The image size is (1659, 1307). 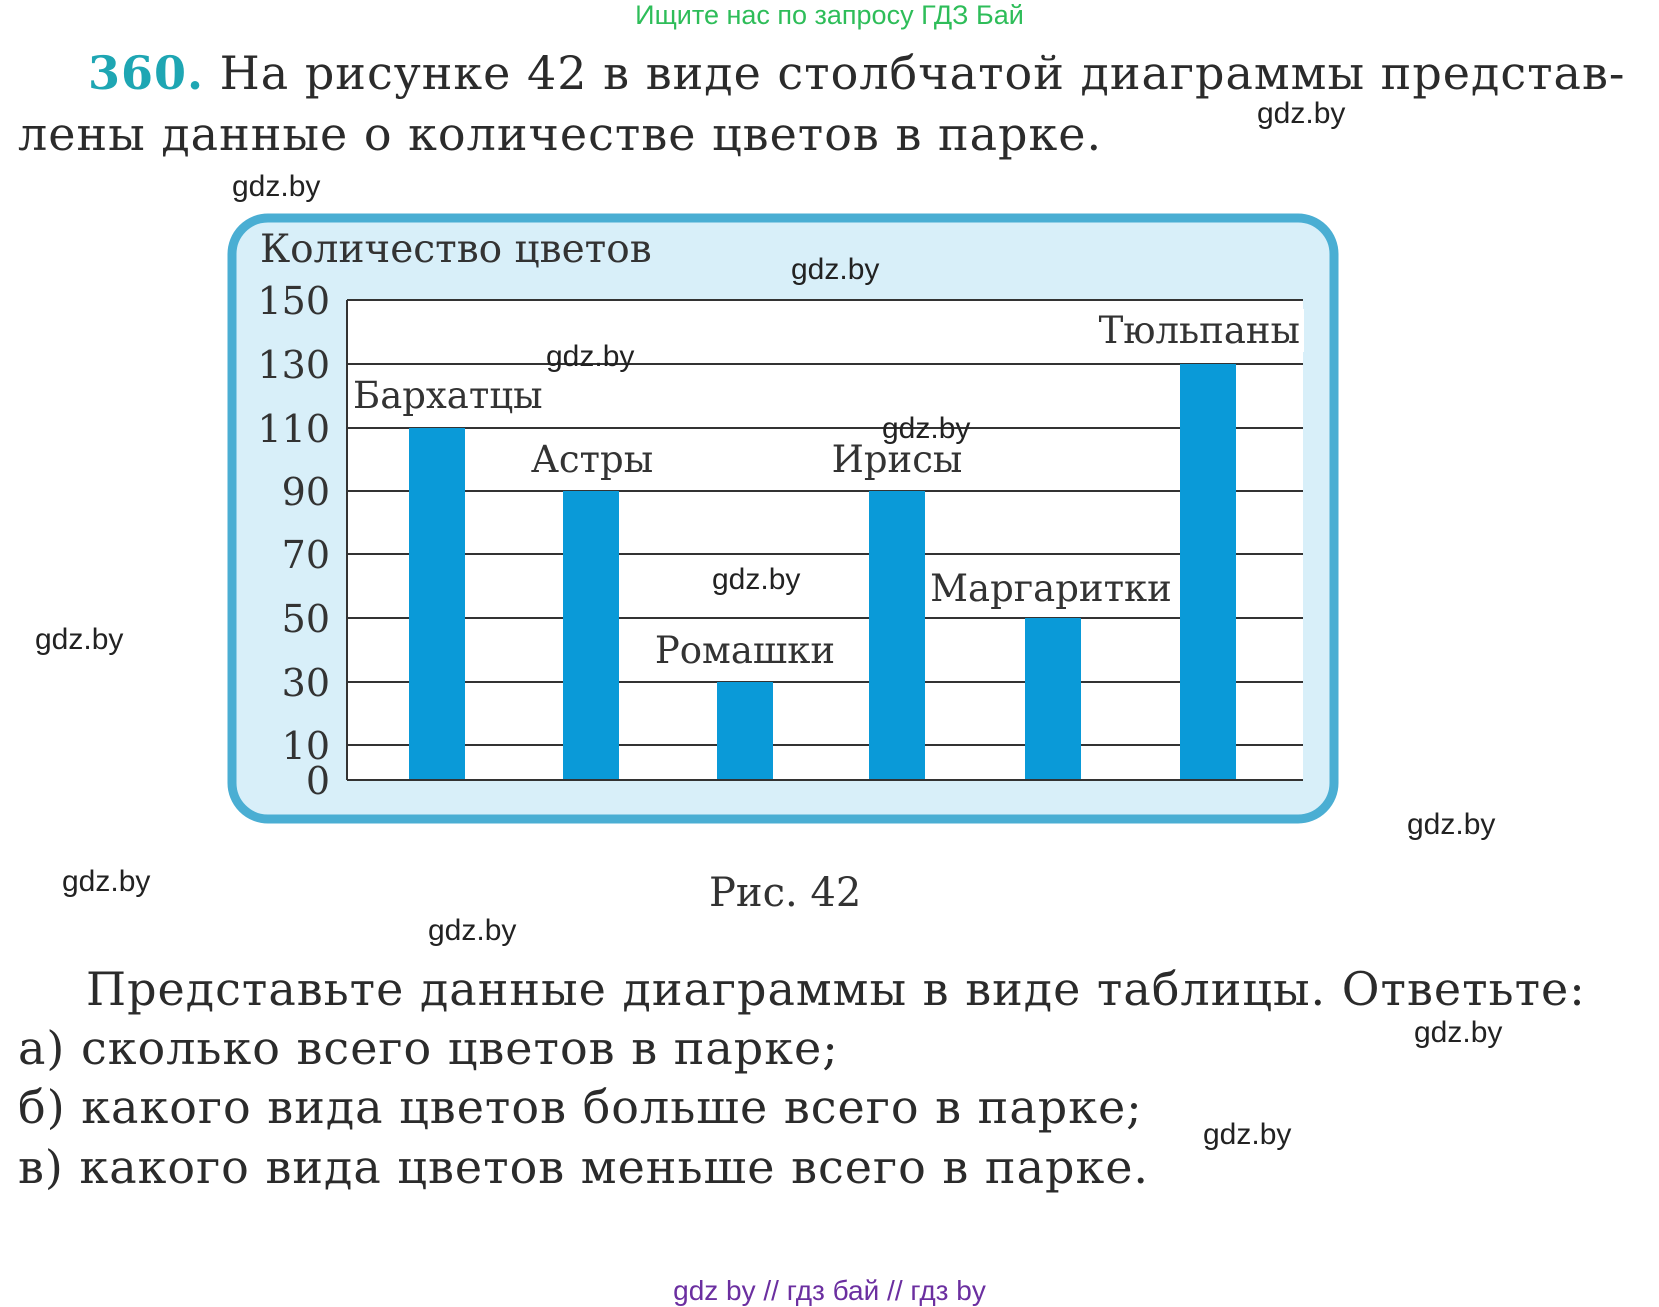 What do you see at coordinates (456, 249) in the screenshot?
I see `chart-title: Количество цветов` at bounding box center [456, 249].